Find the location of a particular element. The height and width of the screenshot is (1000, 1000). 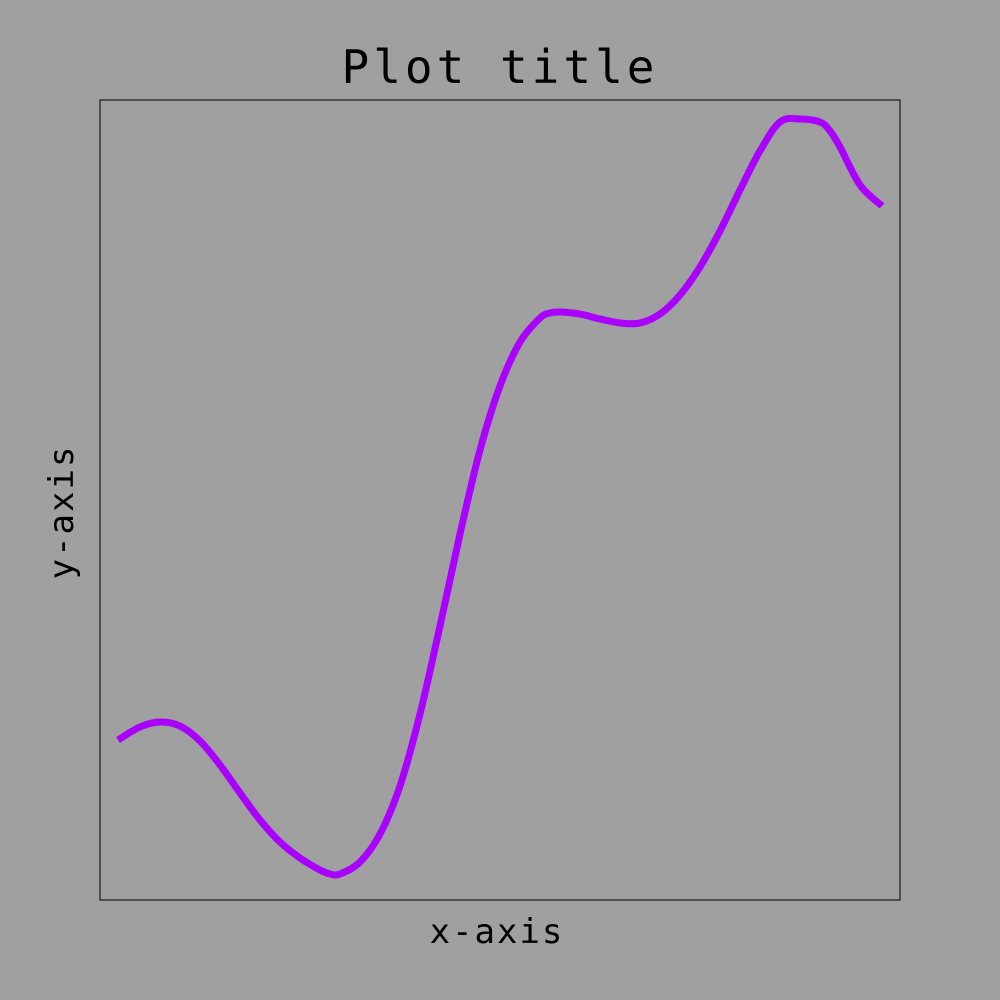

chart-title: Plot title is located at coordinates (500, 67).